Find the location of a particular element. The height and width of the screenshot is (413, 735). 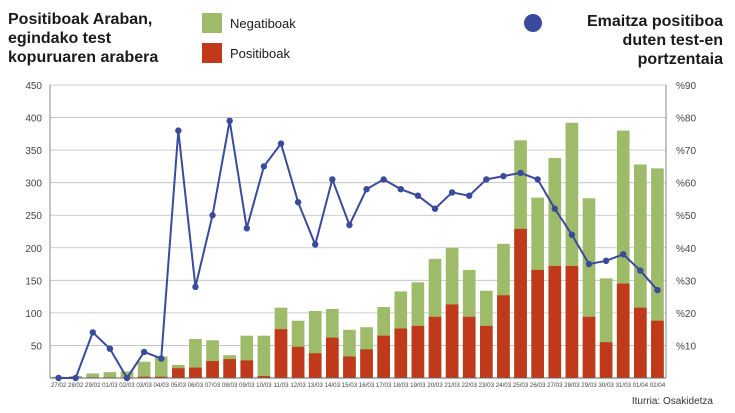

legend: Negatiboak Positiboak is located at coordinates (249, 42).